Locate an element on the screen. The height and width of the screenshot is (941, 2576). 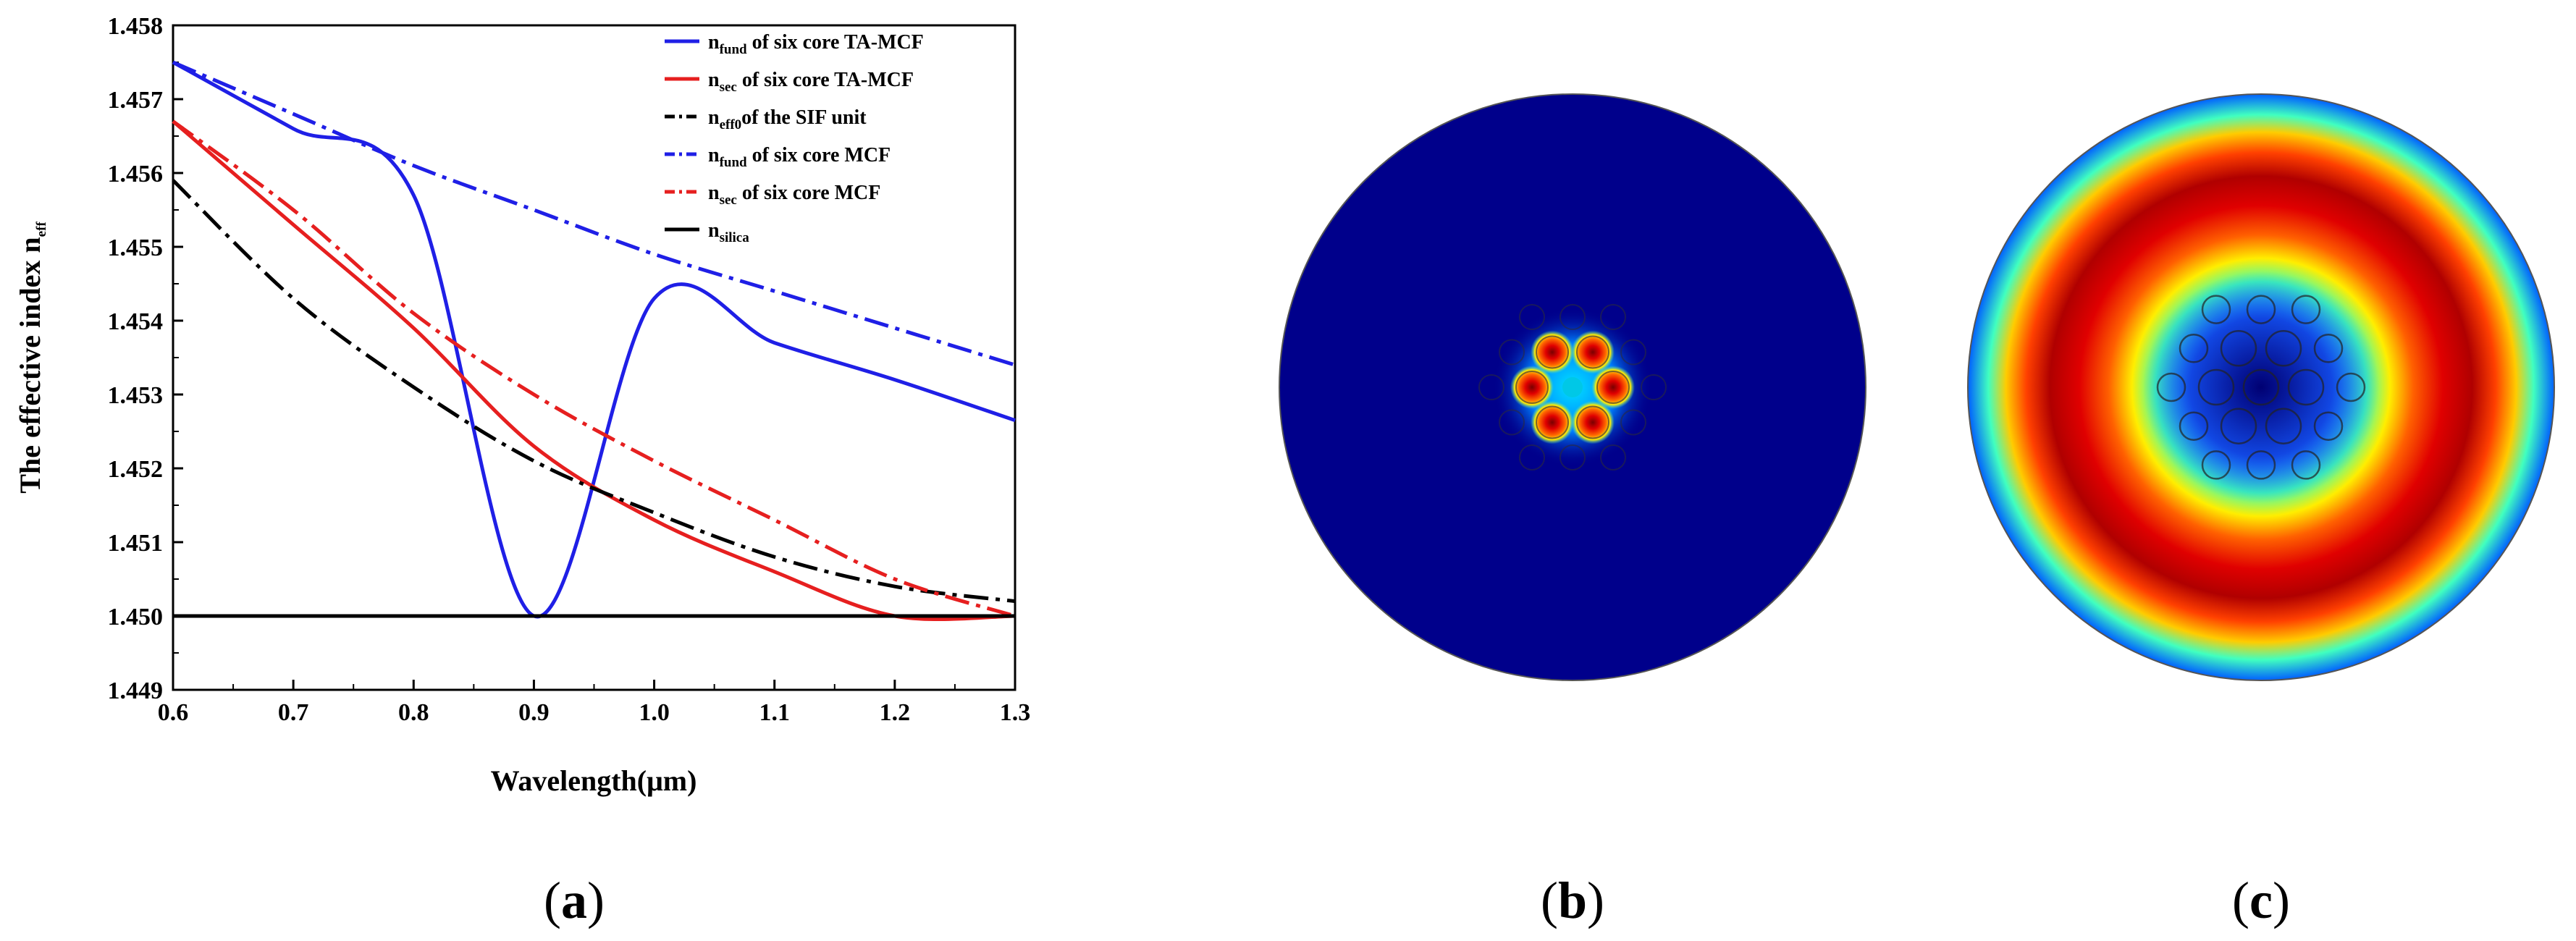
legend-entry: nsec of six core MCF is located at coordinates (794, 195).